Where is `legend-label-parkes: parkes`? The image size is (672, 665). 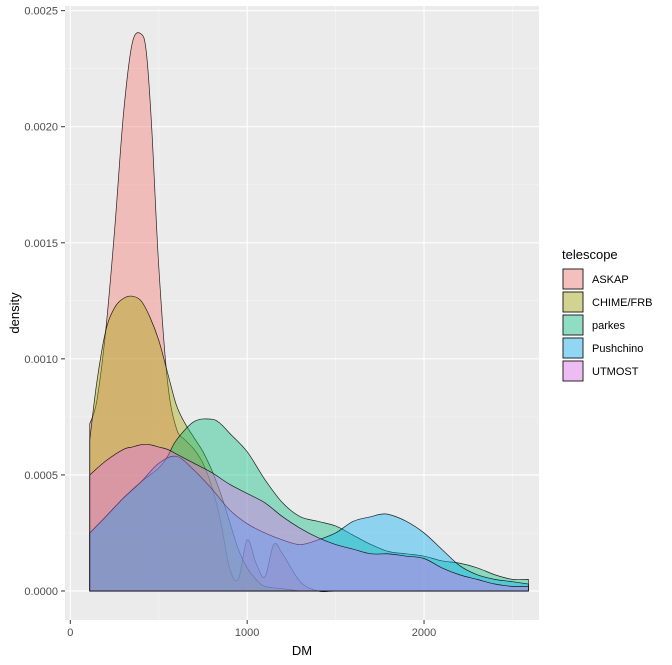
legend-label-parkes: parkes is located at coordinates (609, 326).